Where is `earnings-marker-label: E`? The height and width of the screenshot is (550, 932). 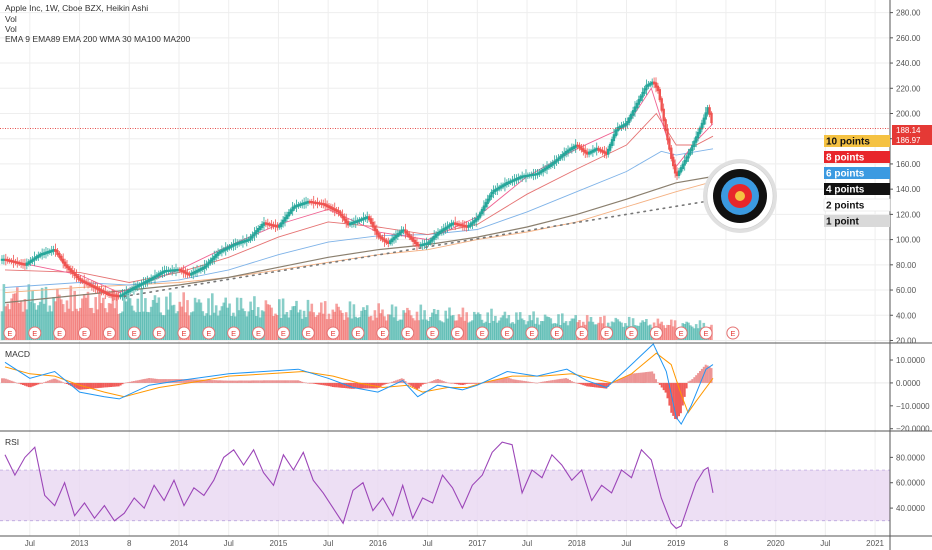
earnings-marker-label: E is located at coordinates (482, 333).